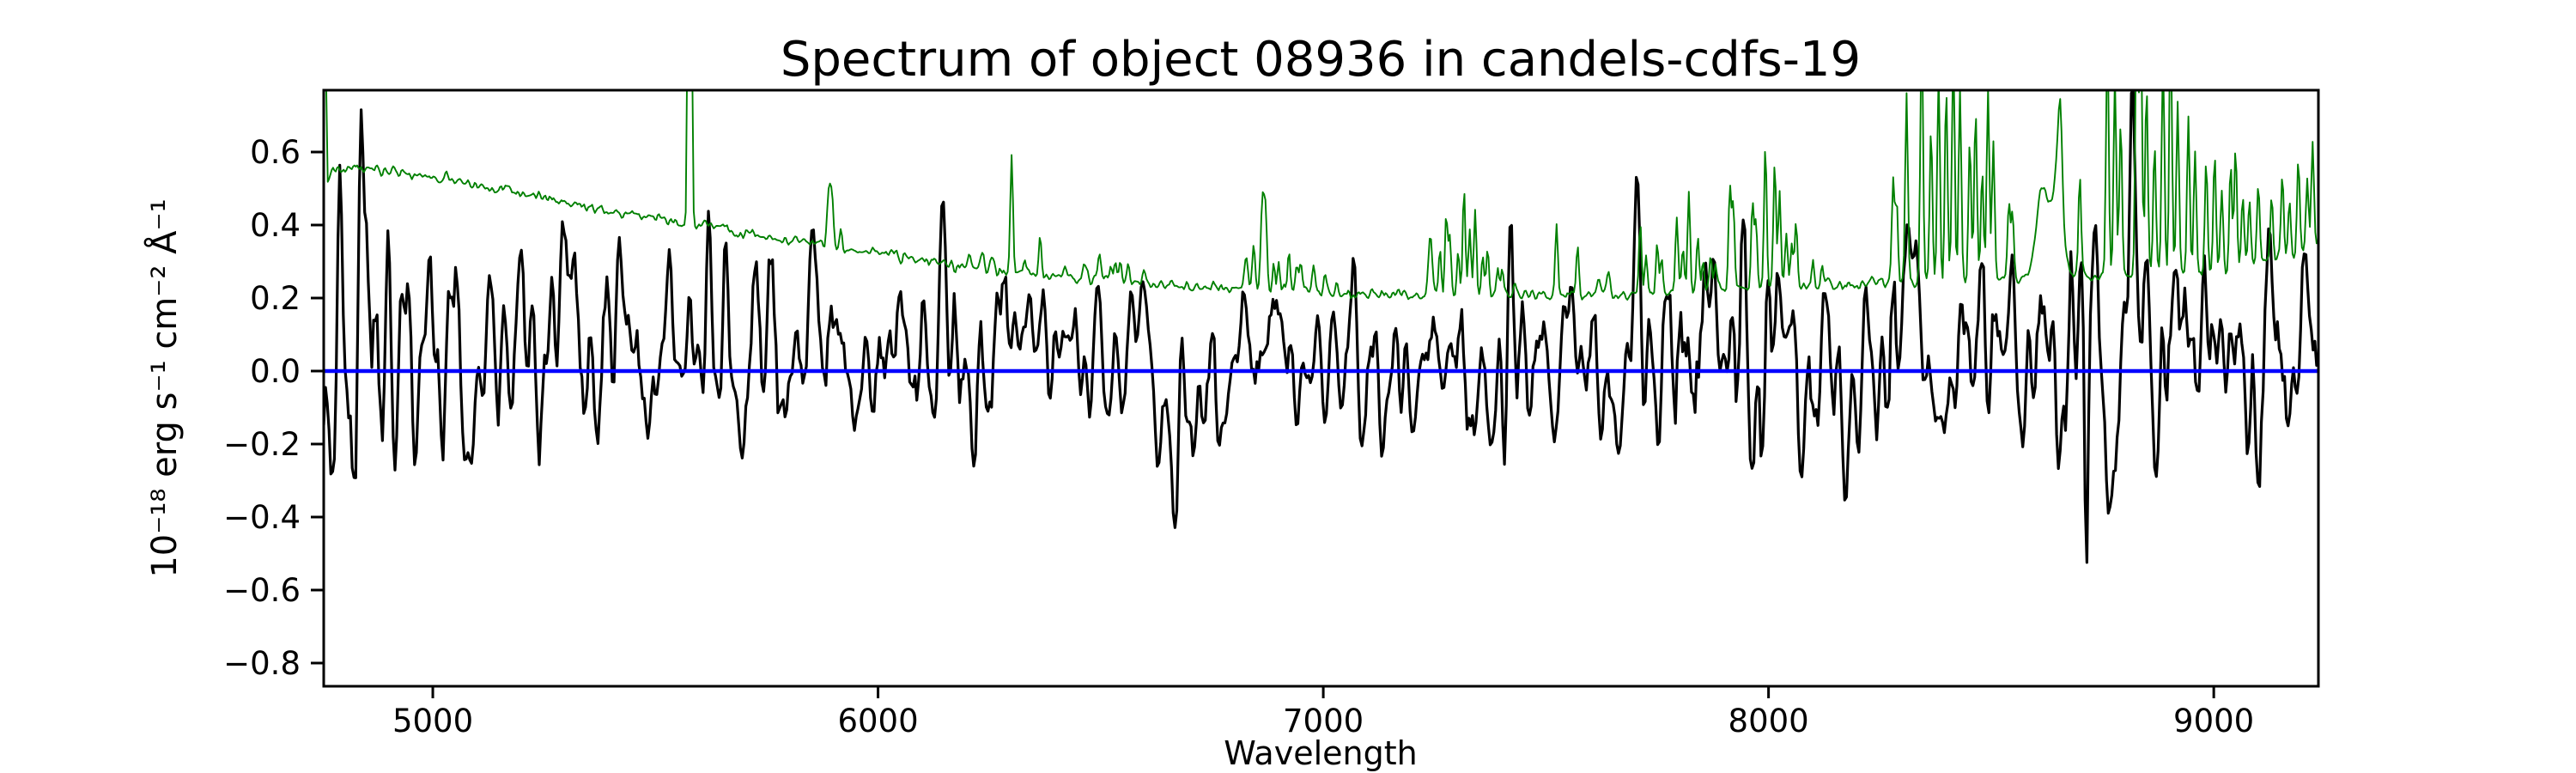  What do you see at coordinates (275, 298) in the screenshot?
I see `y-tick-label: 0.2` at bounding box center [275, 298].